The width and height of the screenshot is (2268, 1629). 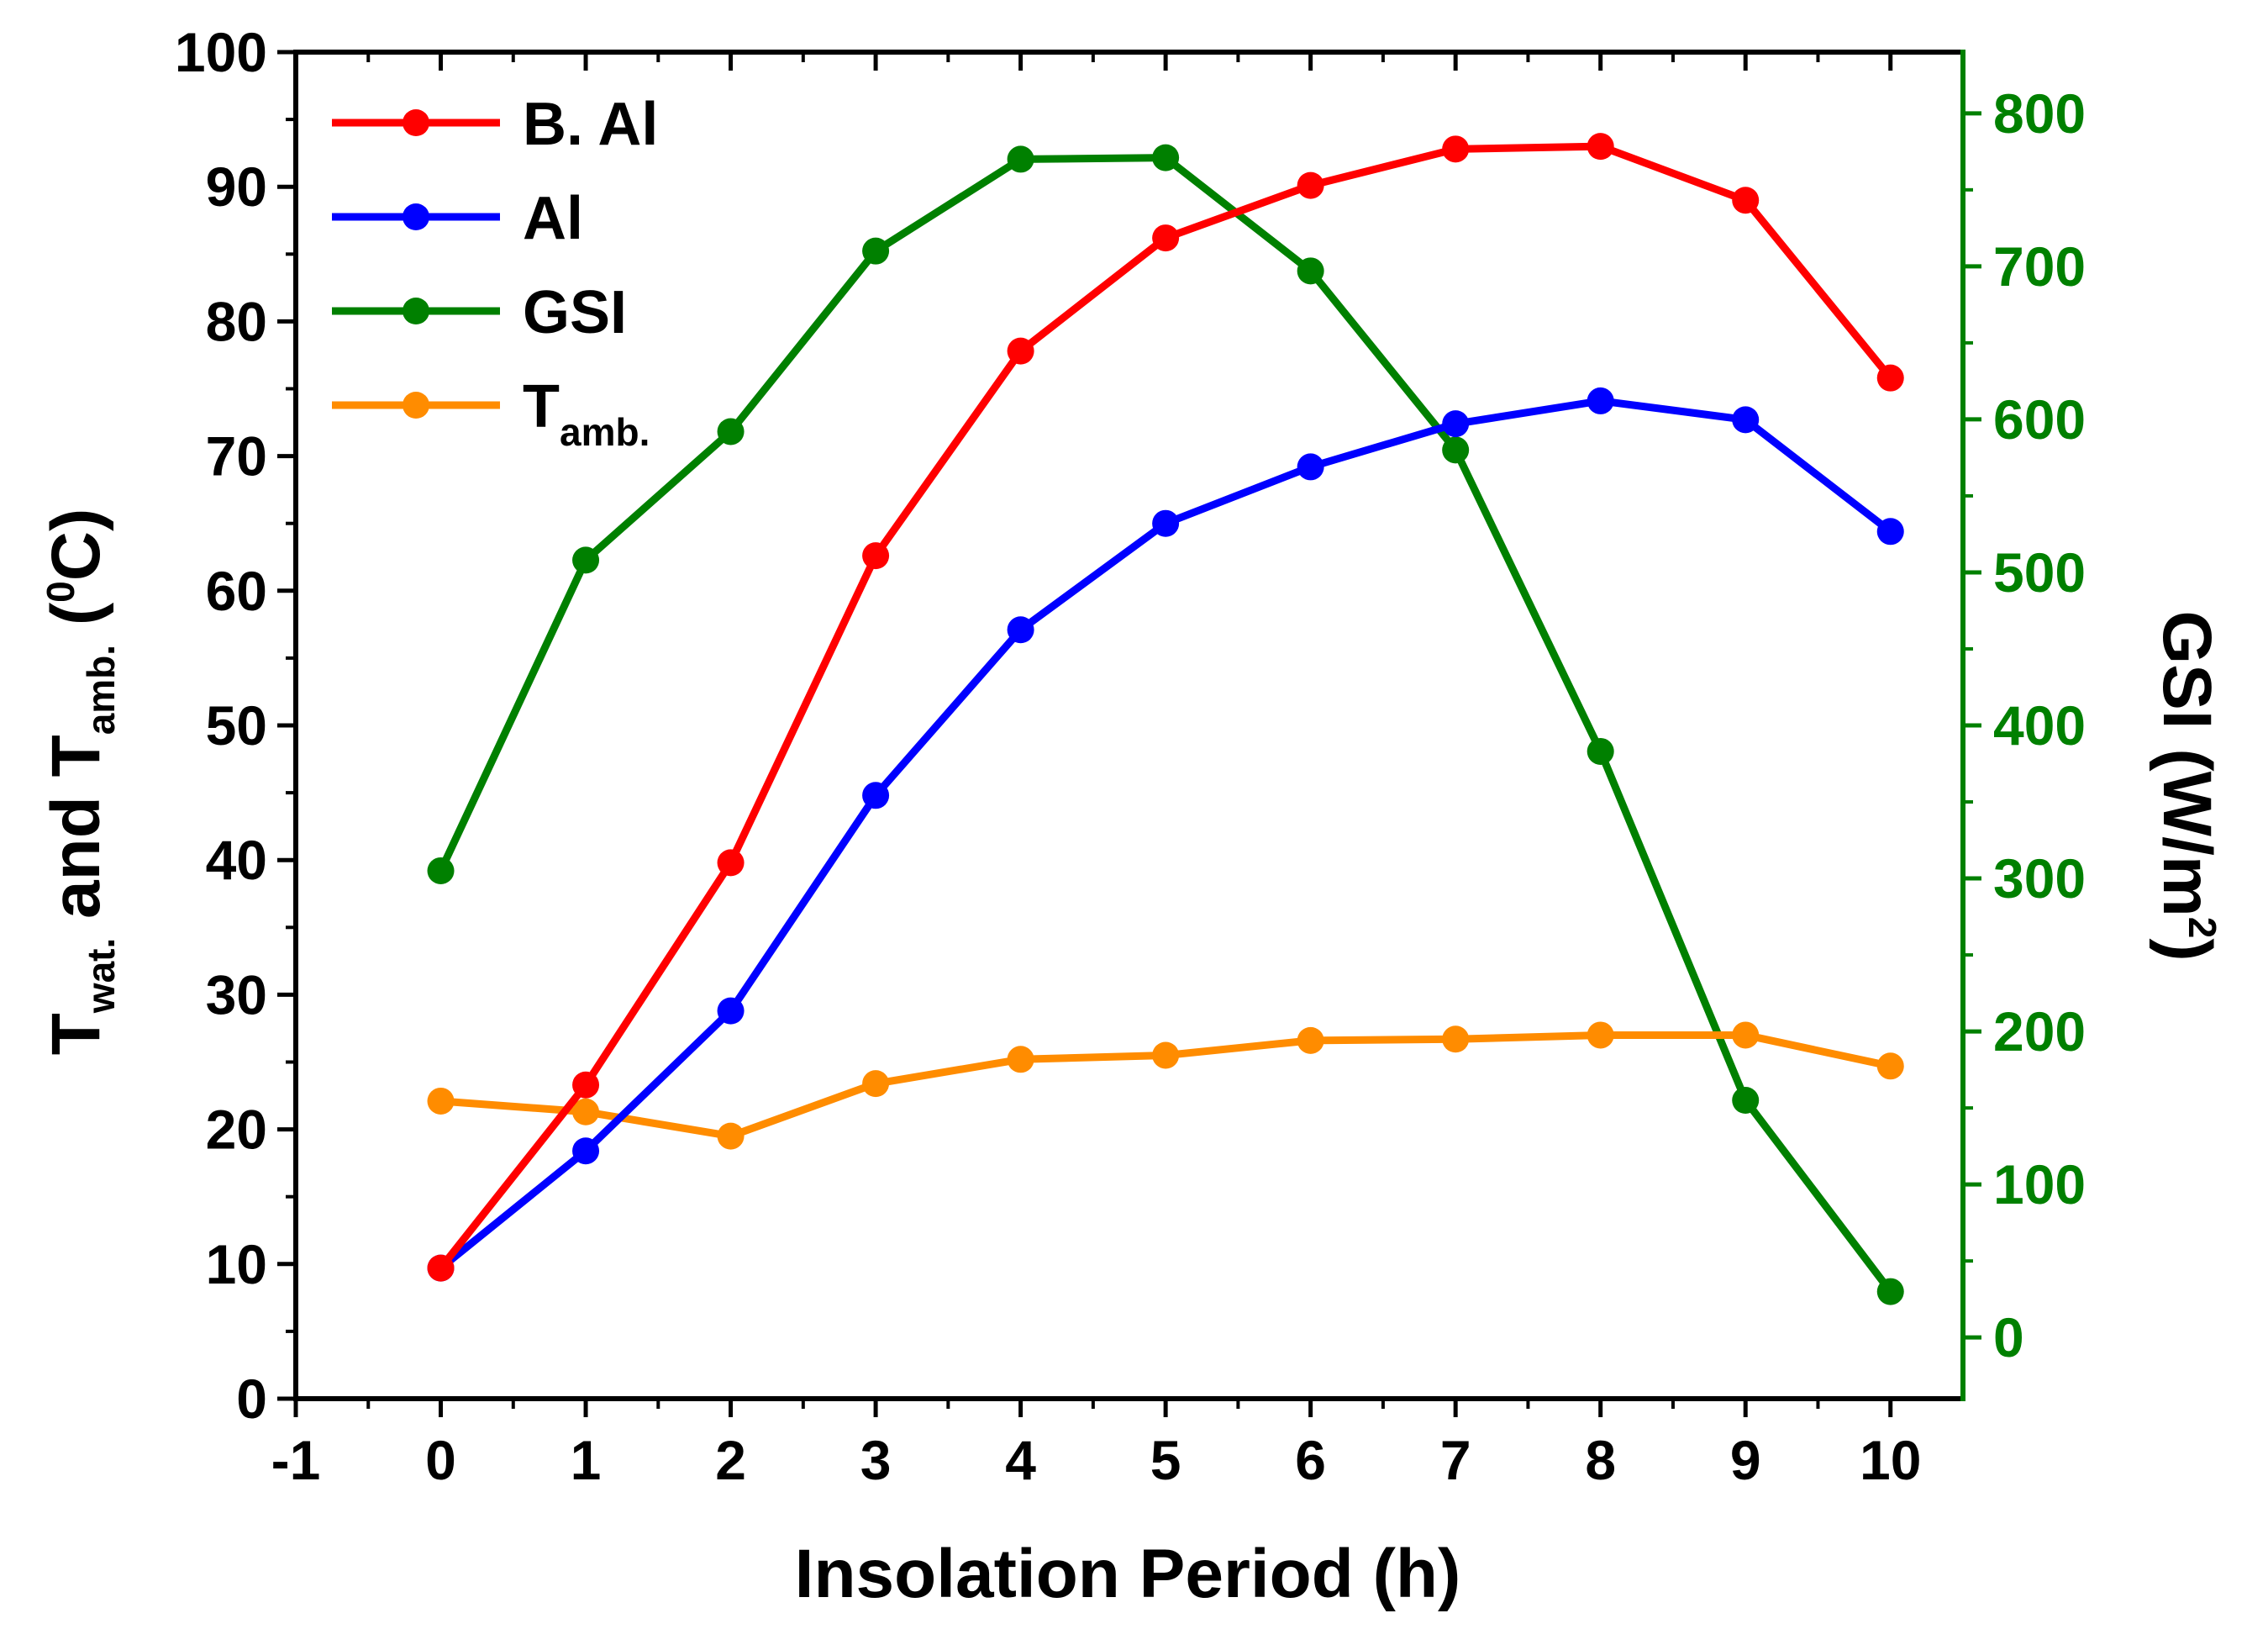 What do you see at coordinates (553, 218) in the screenshot?
I see `legend-label-al: Al` at bounding box center [553, 218].